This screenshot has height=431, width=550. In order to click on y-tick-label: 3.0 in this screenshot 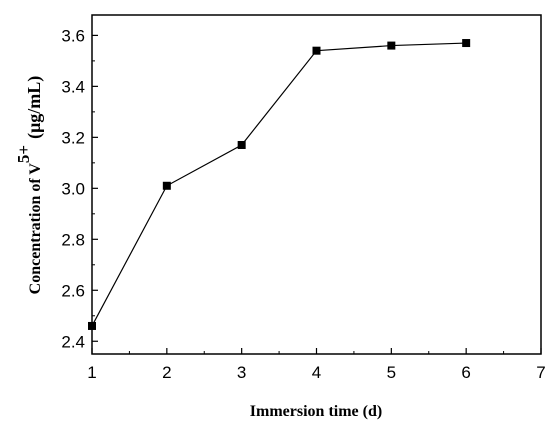, I will do `click(73, 188)`.